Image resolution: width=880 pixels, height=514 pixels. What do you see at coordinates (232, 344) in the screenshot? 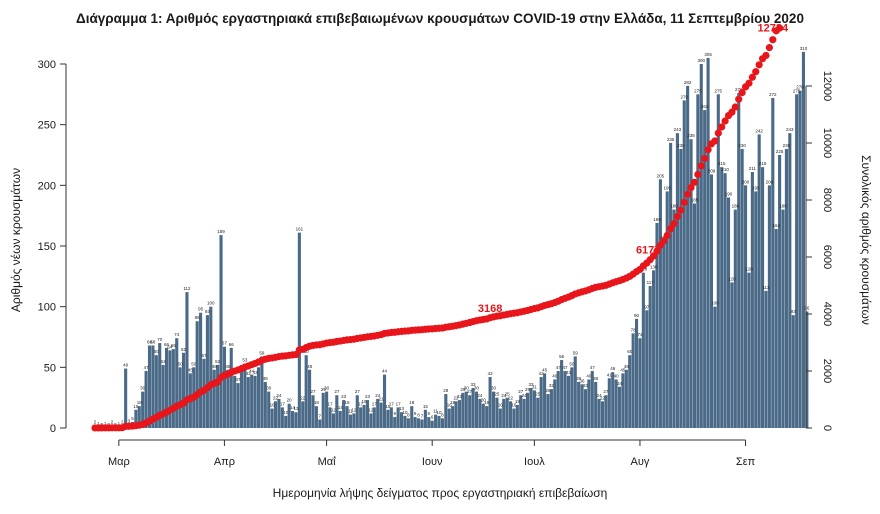
I see `bar-value-label: 66` at bounding box center [232, 344].